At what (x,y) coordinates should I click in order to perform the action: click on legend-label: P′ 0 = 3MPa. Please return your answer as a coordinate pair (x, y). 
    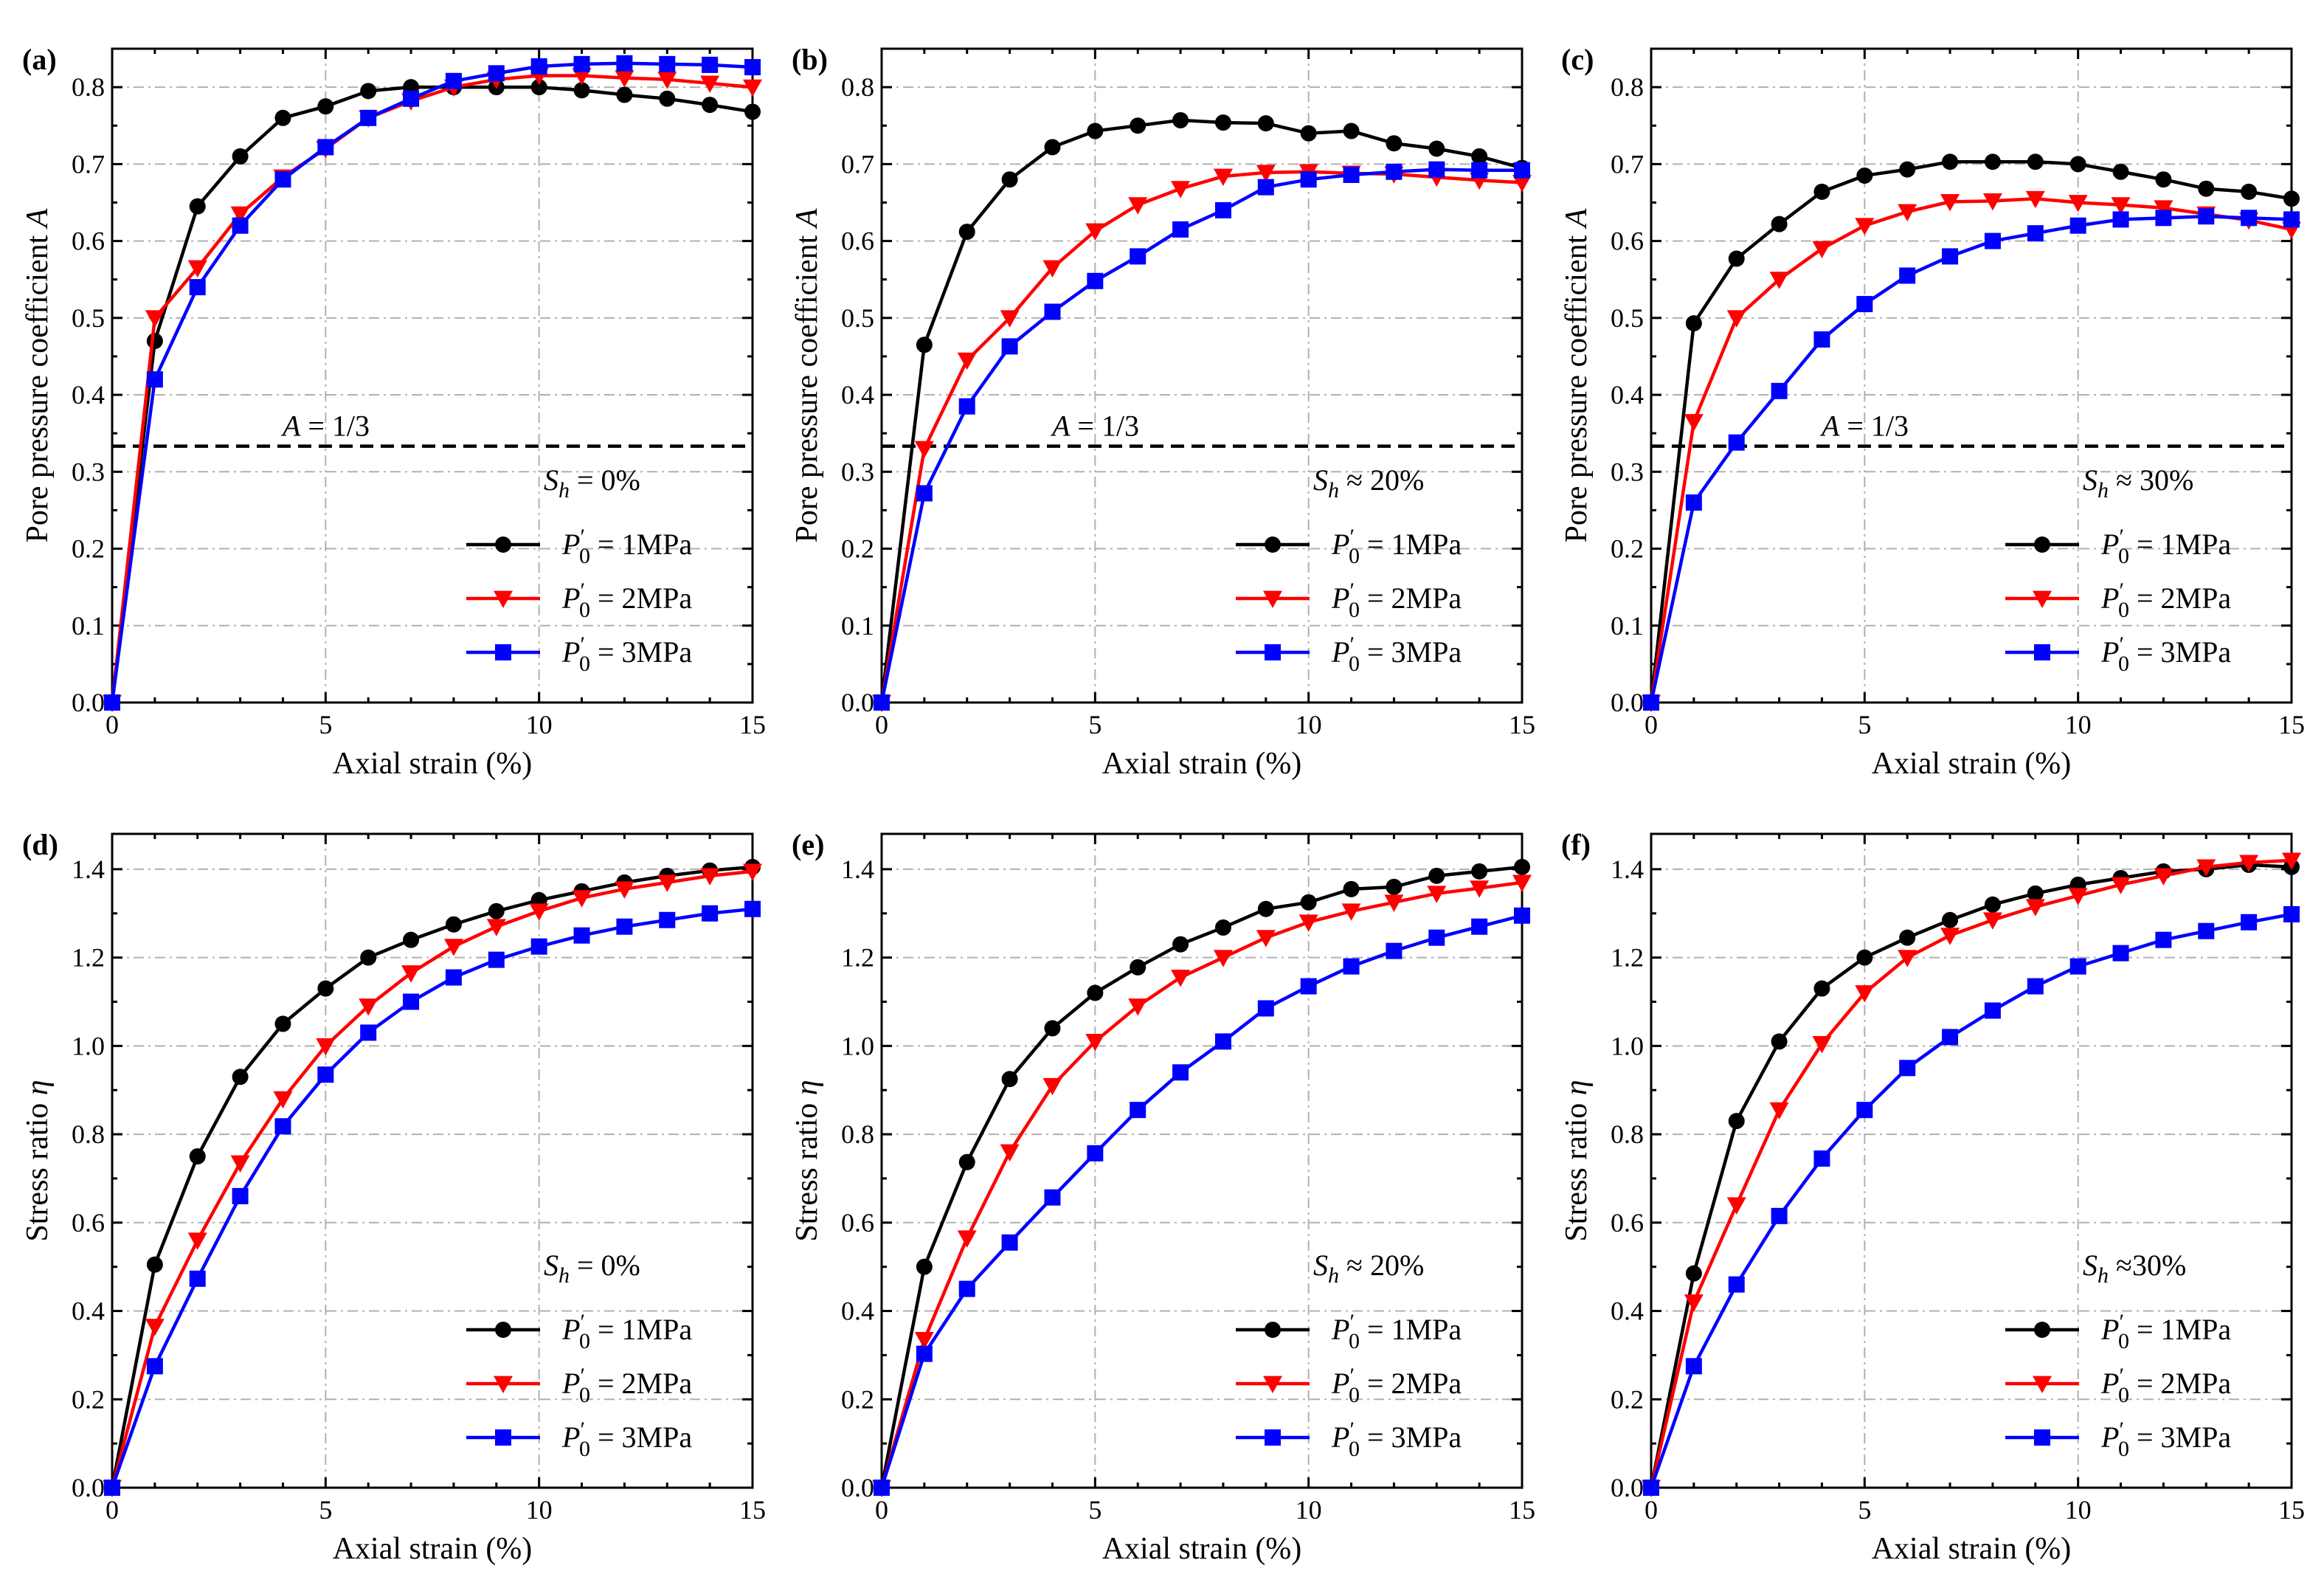
    Looking at the image, I should click on (2165, 654).